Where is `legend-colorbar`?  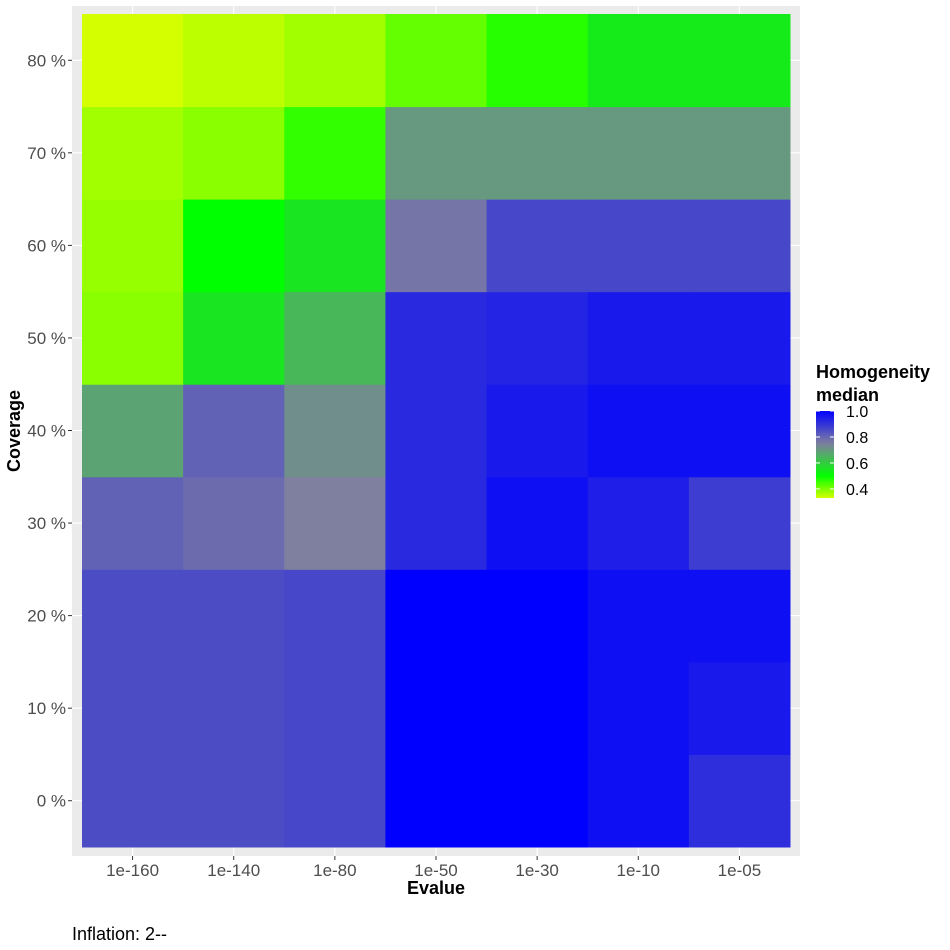 legend-colorbar is located at coordinates (825, 454).